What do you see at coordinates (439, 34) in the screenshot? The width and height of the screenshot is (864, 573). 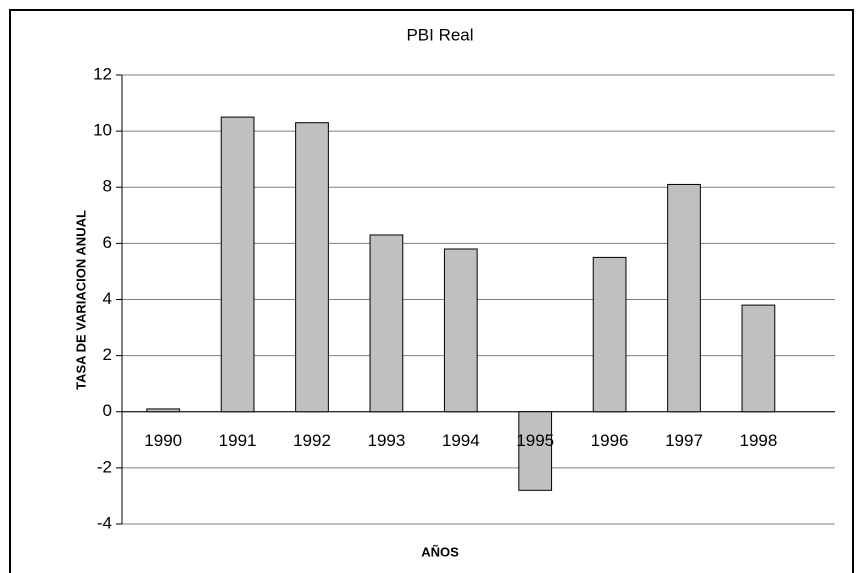 I see `chart-title: PBI Real` at bounding box center [439, 34].